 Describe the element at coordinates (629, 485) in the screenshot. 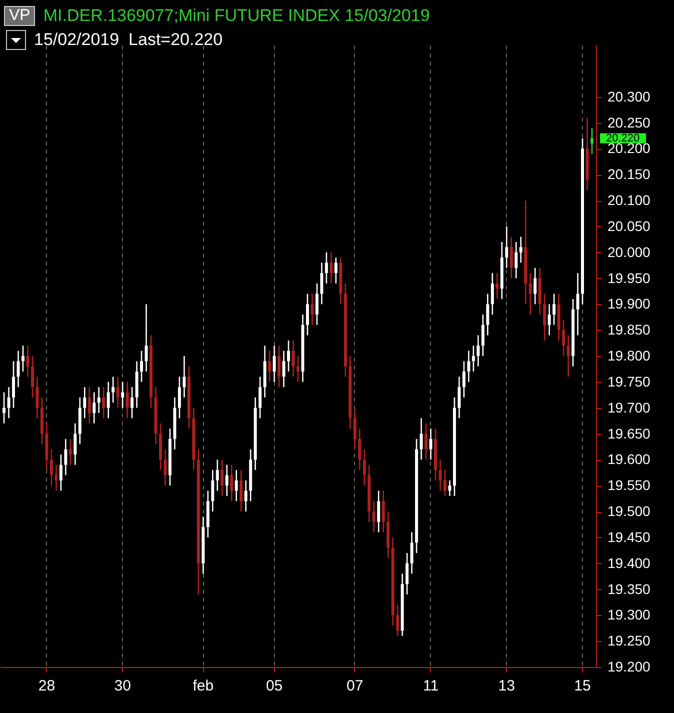

I see `y-tick-label: 19.550` at that location.